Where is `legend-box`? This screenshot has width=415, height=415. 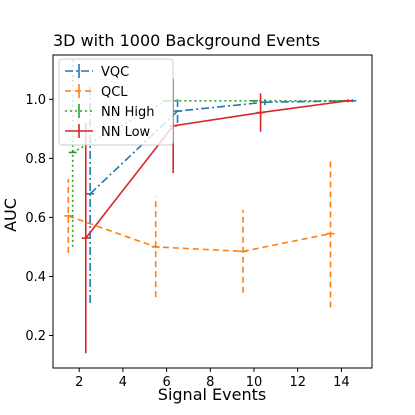 legend-box is located at coordinates (116, 102).